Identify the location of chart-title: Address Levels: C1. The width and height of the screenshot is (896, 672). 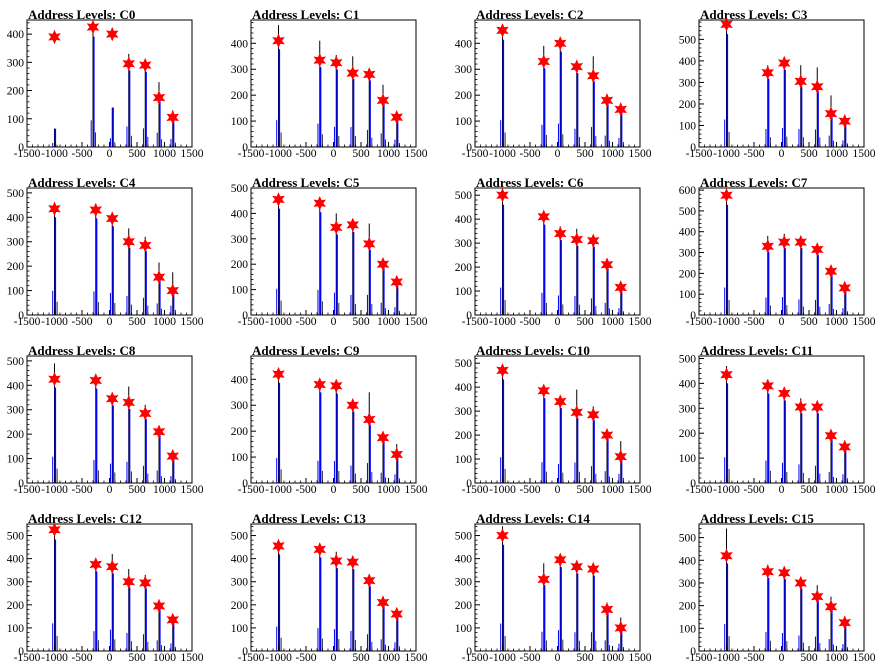
(306, 14).